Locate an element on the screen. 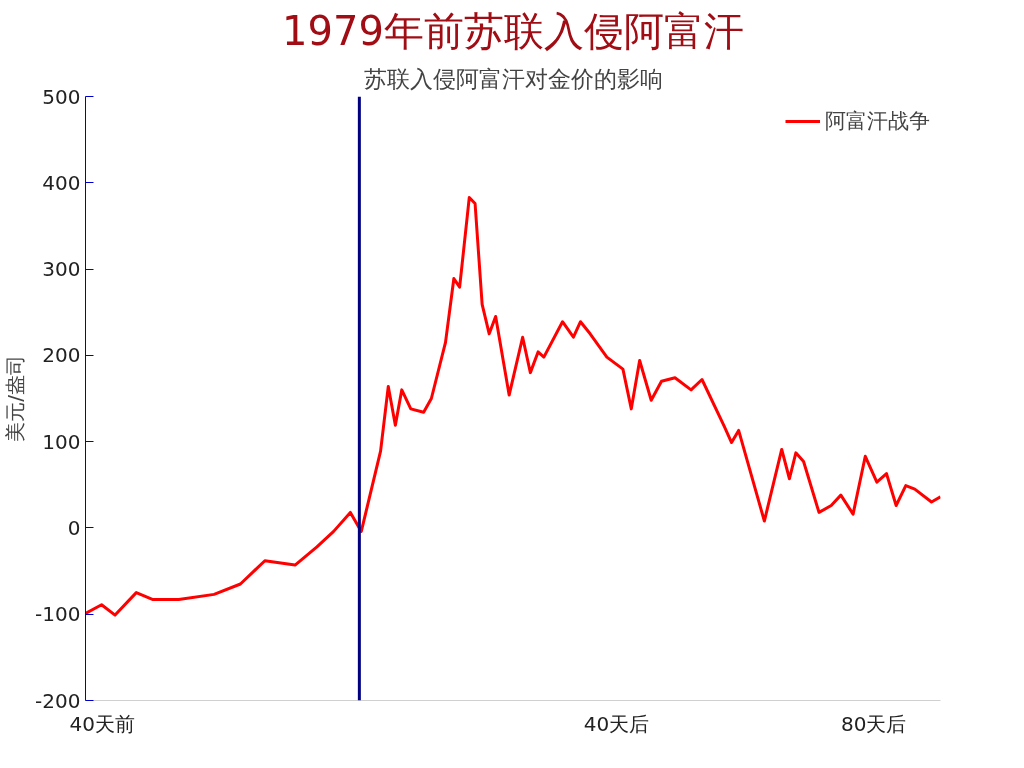 Image resolution: width=1024 pixels, height=768 pixels. y-tick-label: 500 is located at coordinates (61, 96).